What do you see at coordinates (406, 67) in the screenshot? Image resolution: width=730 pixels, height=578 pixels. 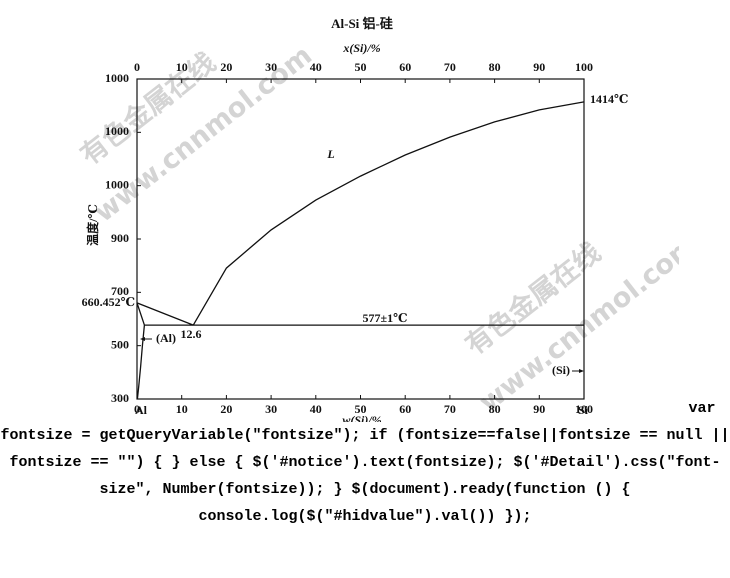 I see `x2-tick-label: 60` at bounding box center [406, 67].